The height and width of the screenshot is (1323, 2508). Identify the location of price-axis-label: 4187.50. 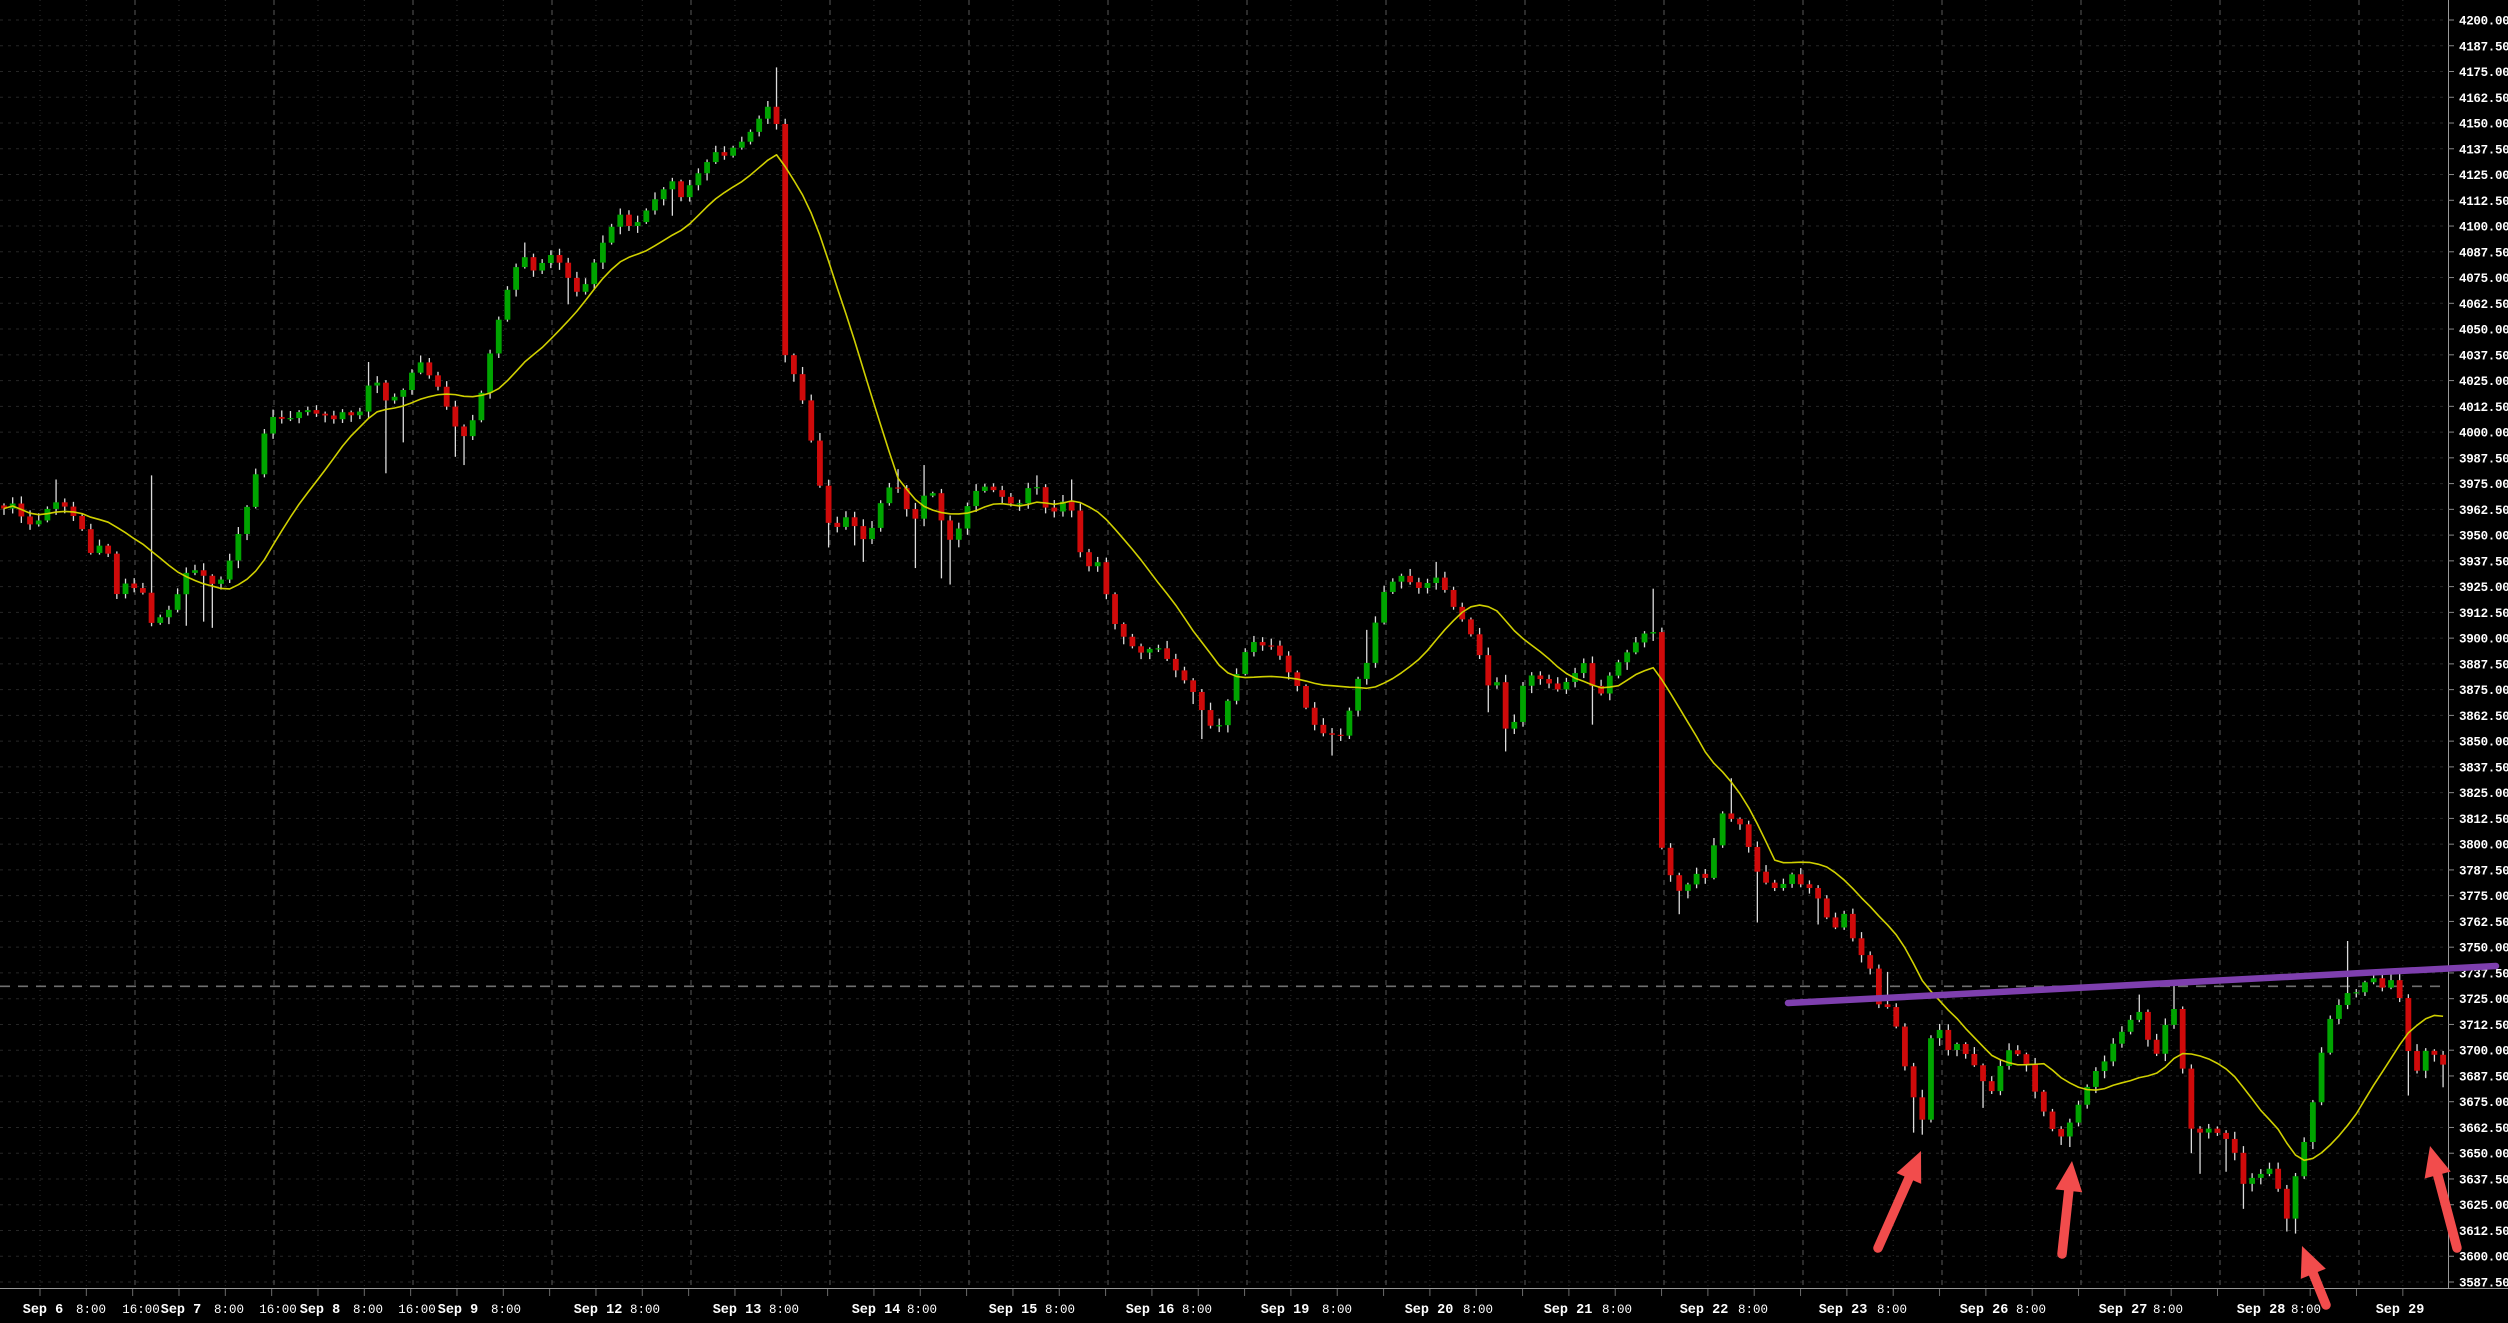
(2483, 47).